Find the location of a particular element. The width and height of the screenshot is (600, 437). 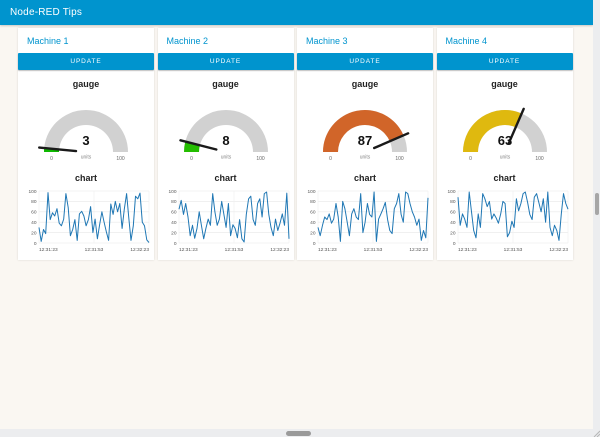

vertical-scrollbar is located at coordinates (596, 218).